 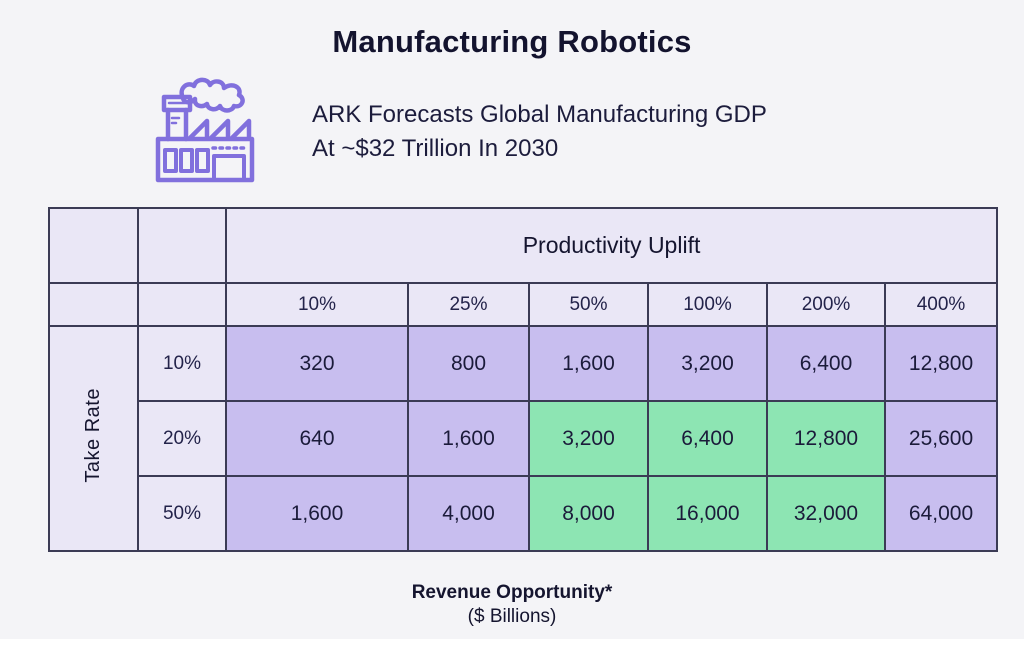 I want to click on footer-units: ($ Billions), so click(x=512, y=616).